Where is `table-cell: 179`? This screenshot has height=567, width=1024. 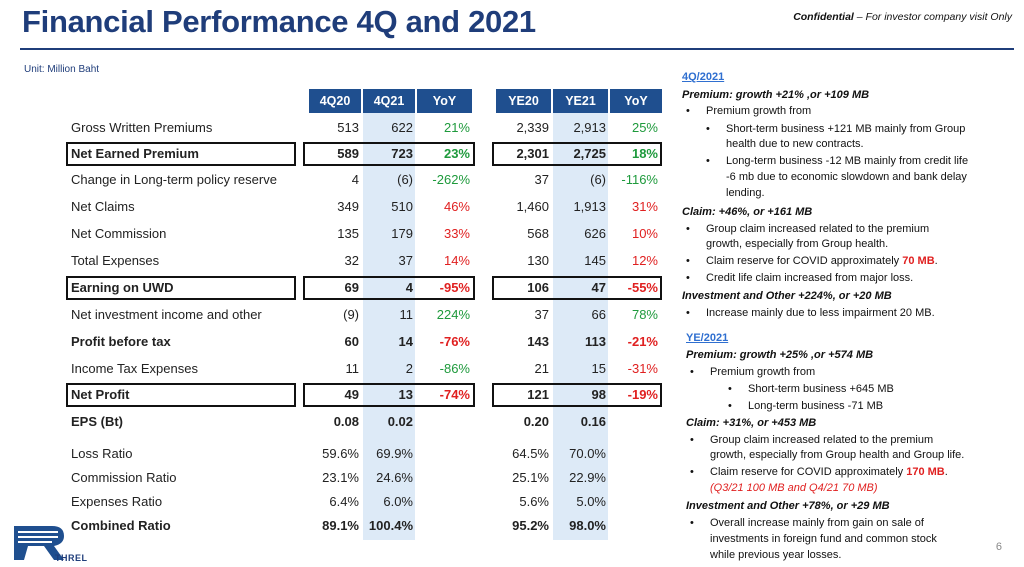
table-cell: 179 is located at coordinates (402, 233).